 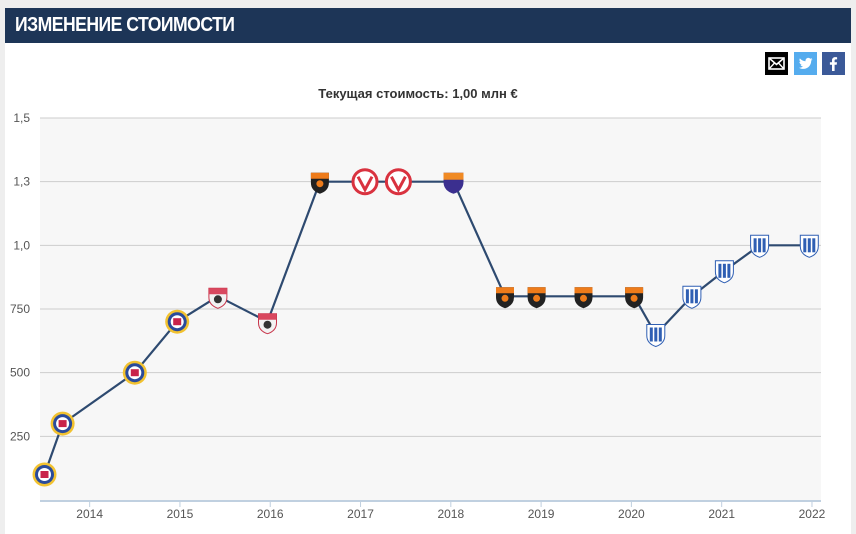 I want to click on x-tick-label: 2021, so click(x=721, y=514).